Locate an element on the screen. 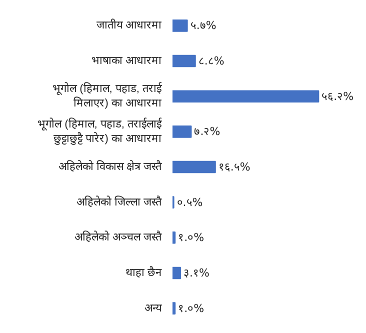 This screenshot has height=333, width=366. y-tick-label: थाहा छैन is located at coordinates (143, 272).